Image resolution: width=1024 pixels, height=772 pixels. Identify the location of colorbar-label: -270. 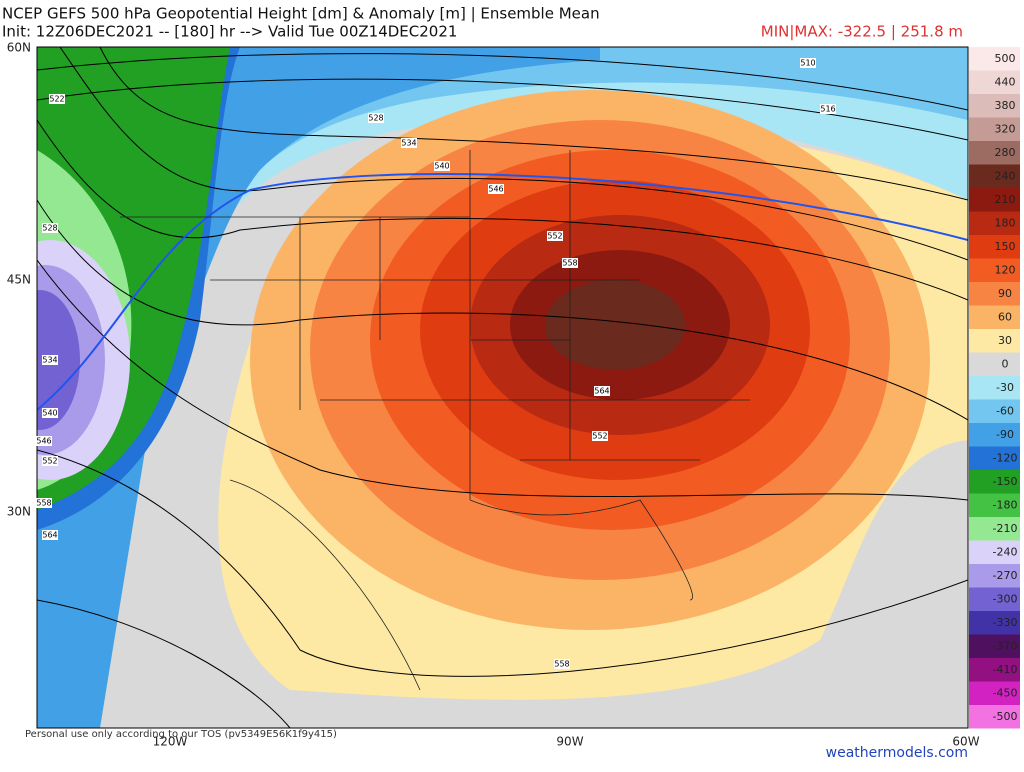
(1005, 575).